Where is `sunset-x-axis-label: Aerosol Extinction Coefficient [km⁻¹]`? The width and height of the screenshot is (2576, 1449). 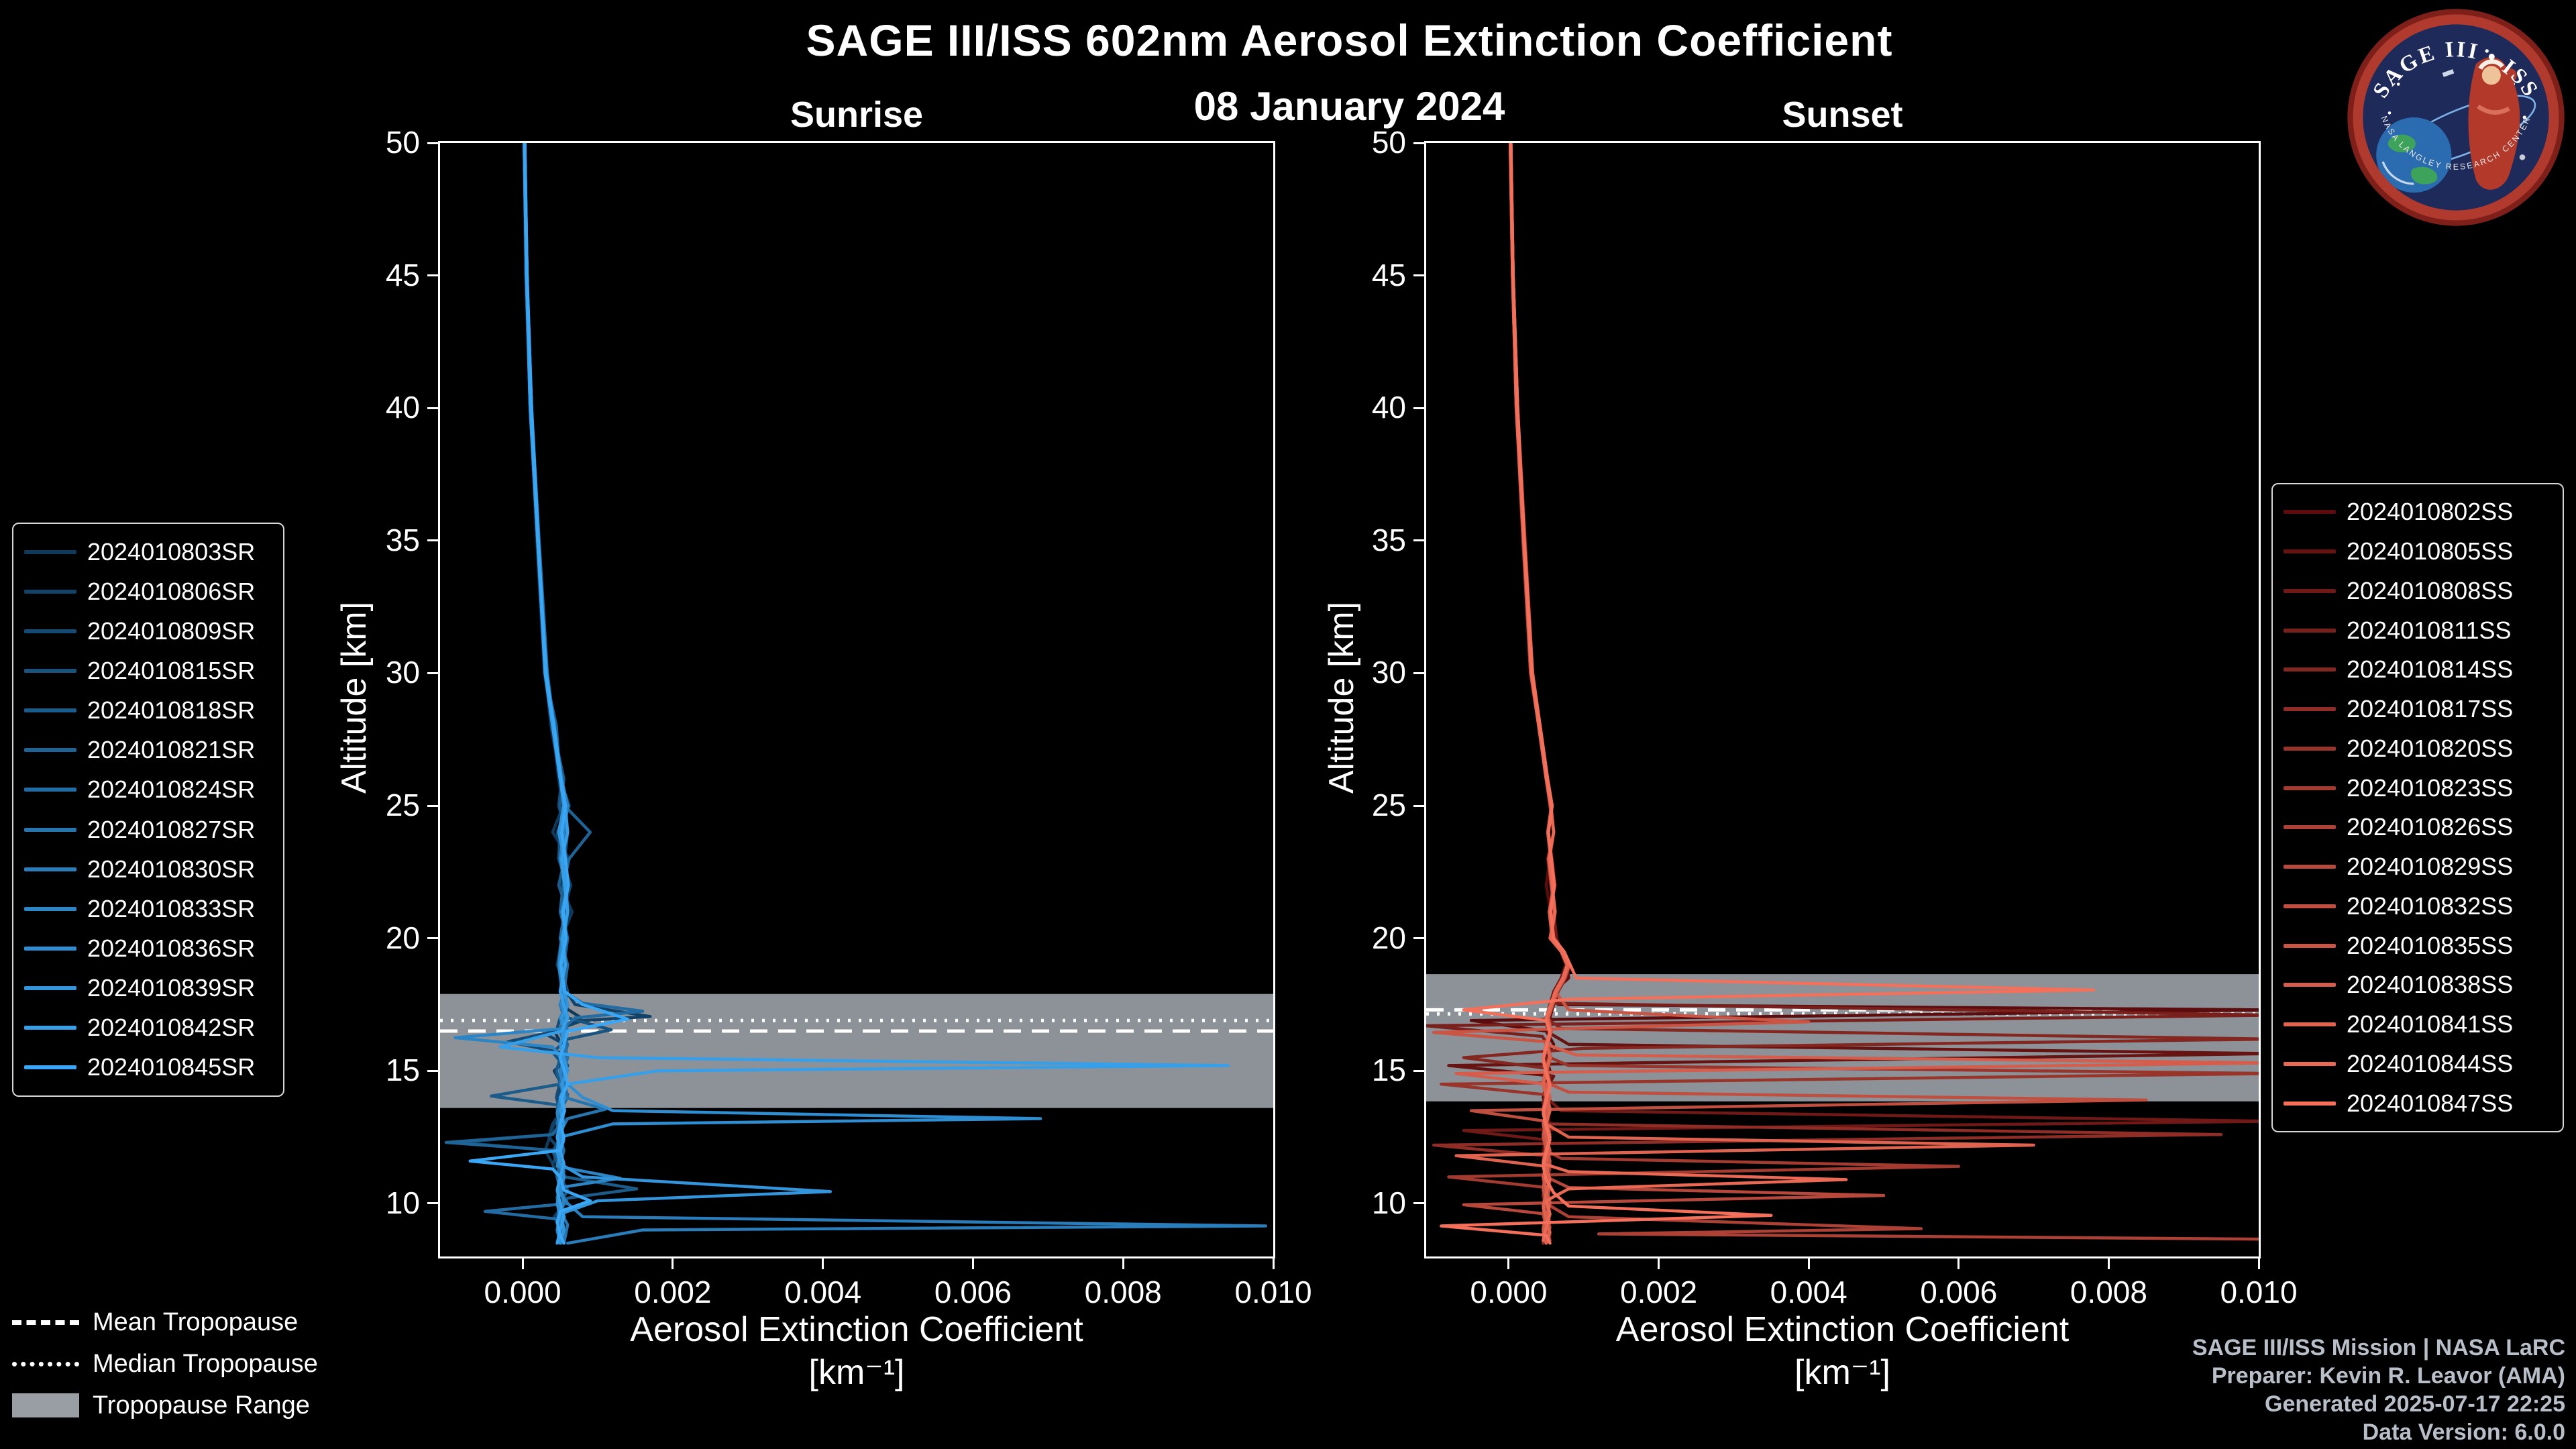 sunset-x-axis-label: Aerosol Extinction Coefficient [km⁻¹] is located at coordinates (1842, 1351).